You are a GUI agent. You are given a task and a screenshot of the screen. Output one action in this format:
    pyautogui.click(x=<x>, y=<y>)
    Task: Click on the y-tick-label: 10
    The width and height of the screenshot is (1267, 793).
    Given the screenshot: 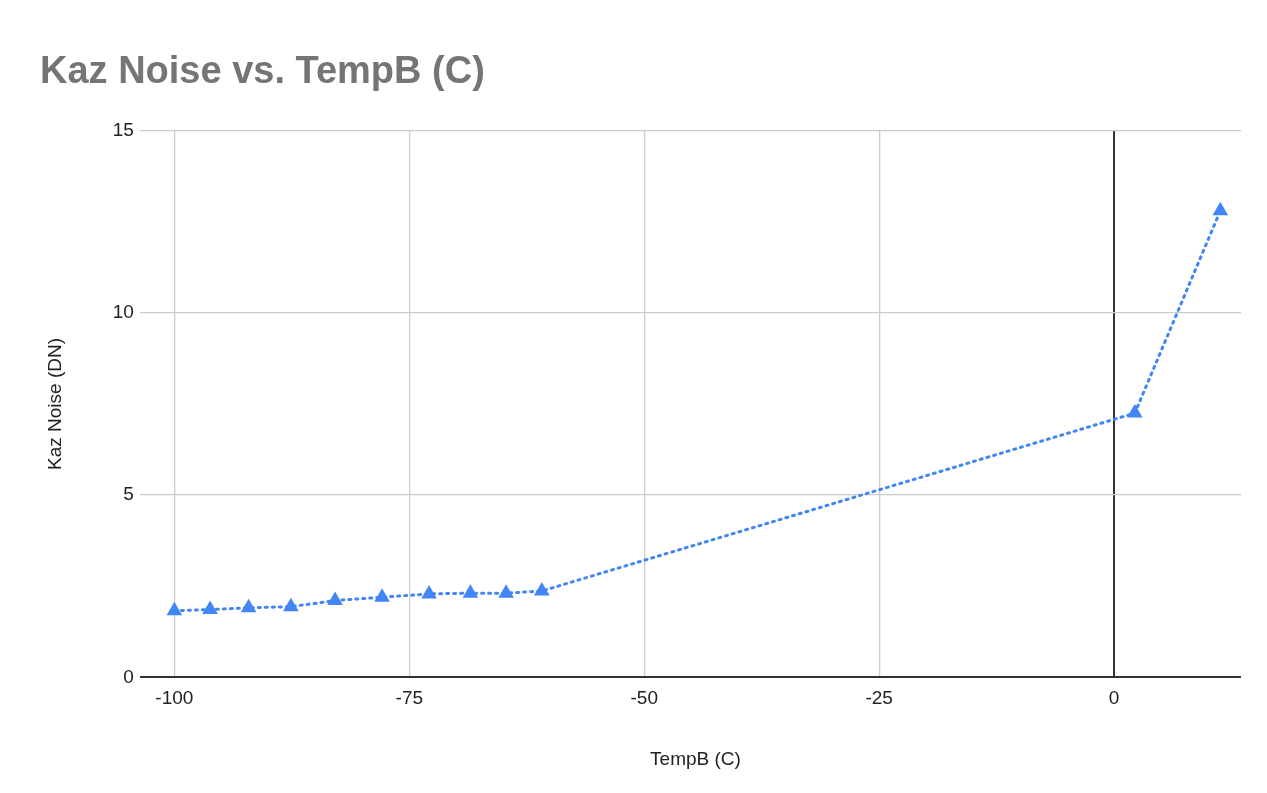 What is the action you would take?
    pyautogui.click(x=123, y=312)
    